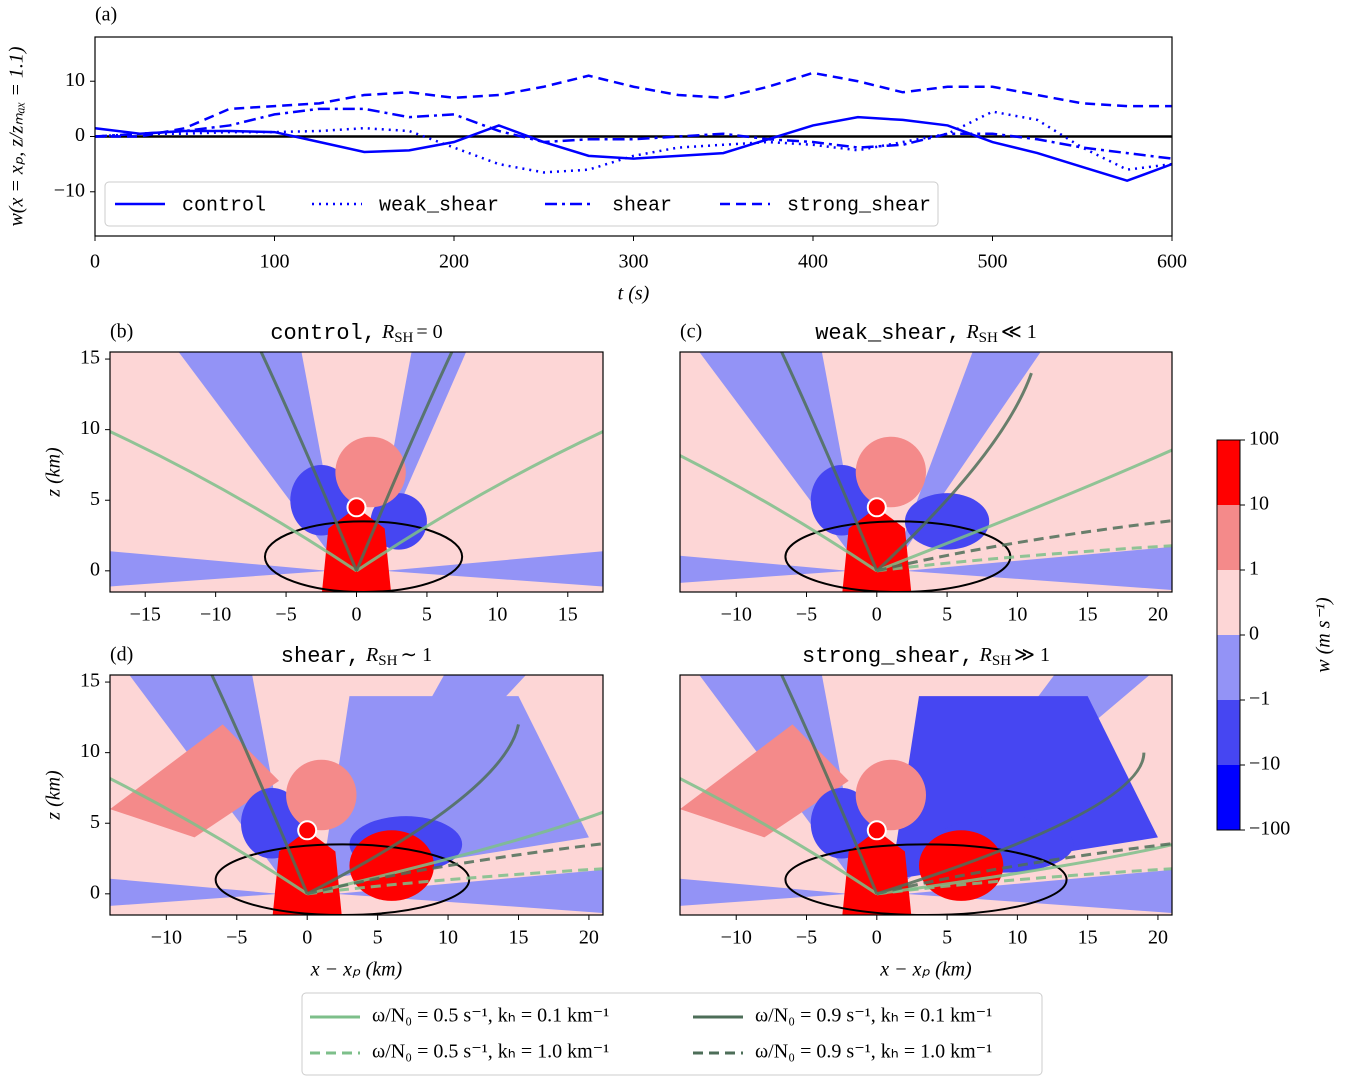  I want to click on title-relation: = 0, so click(429, 332).